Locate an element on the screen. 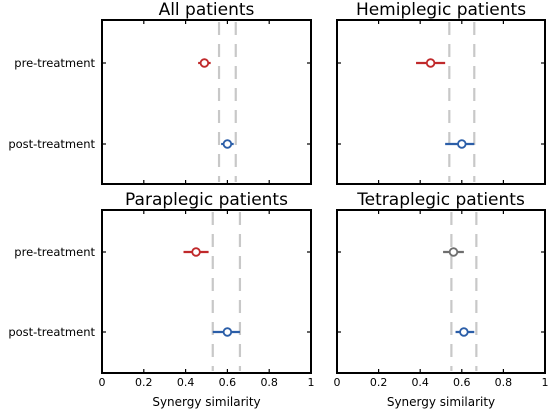 This screenshot has width=550, height=417. panel-title: Paraplegic patients is located at coordinates (206, 200).